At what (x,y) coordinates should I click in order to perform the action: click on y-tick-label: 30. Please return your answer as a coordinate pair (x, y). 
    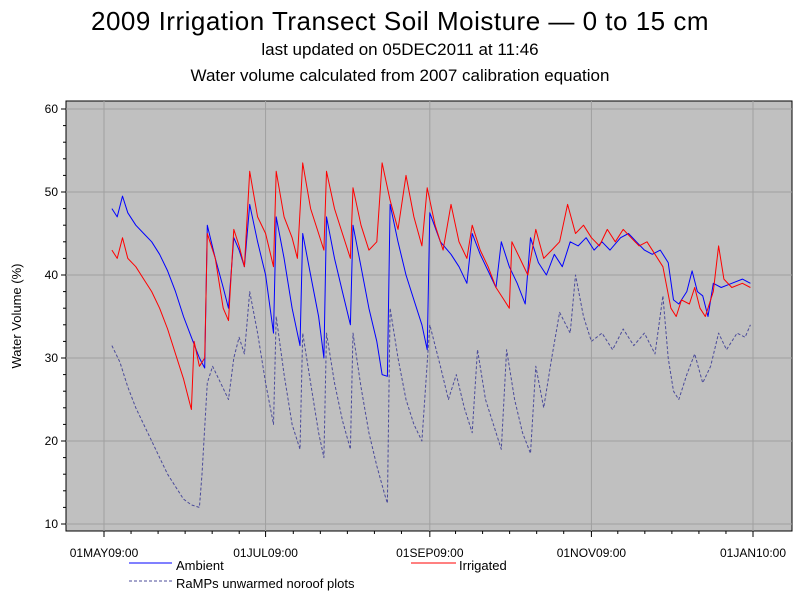
    Looking at the image, I should click on (52, 358).